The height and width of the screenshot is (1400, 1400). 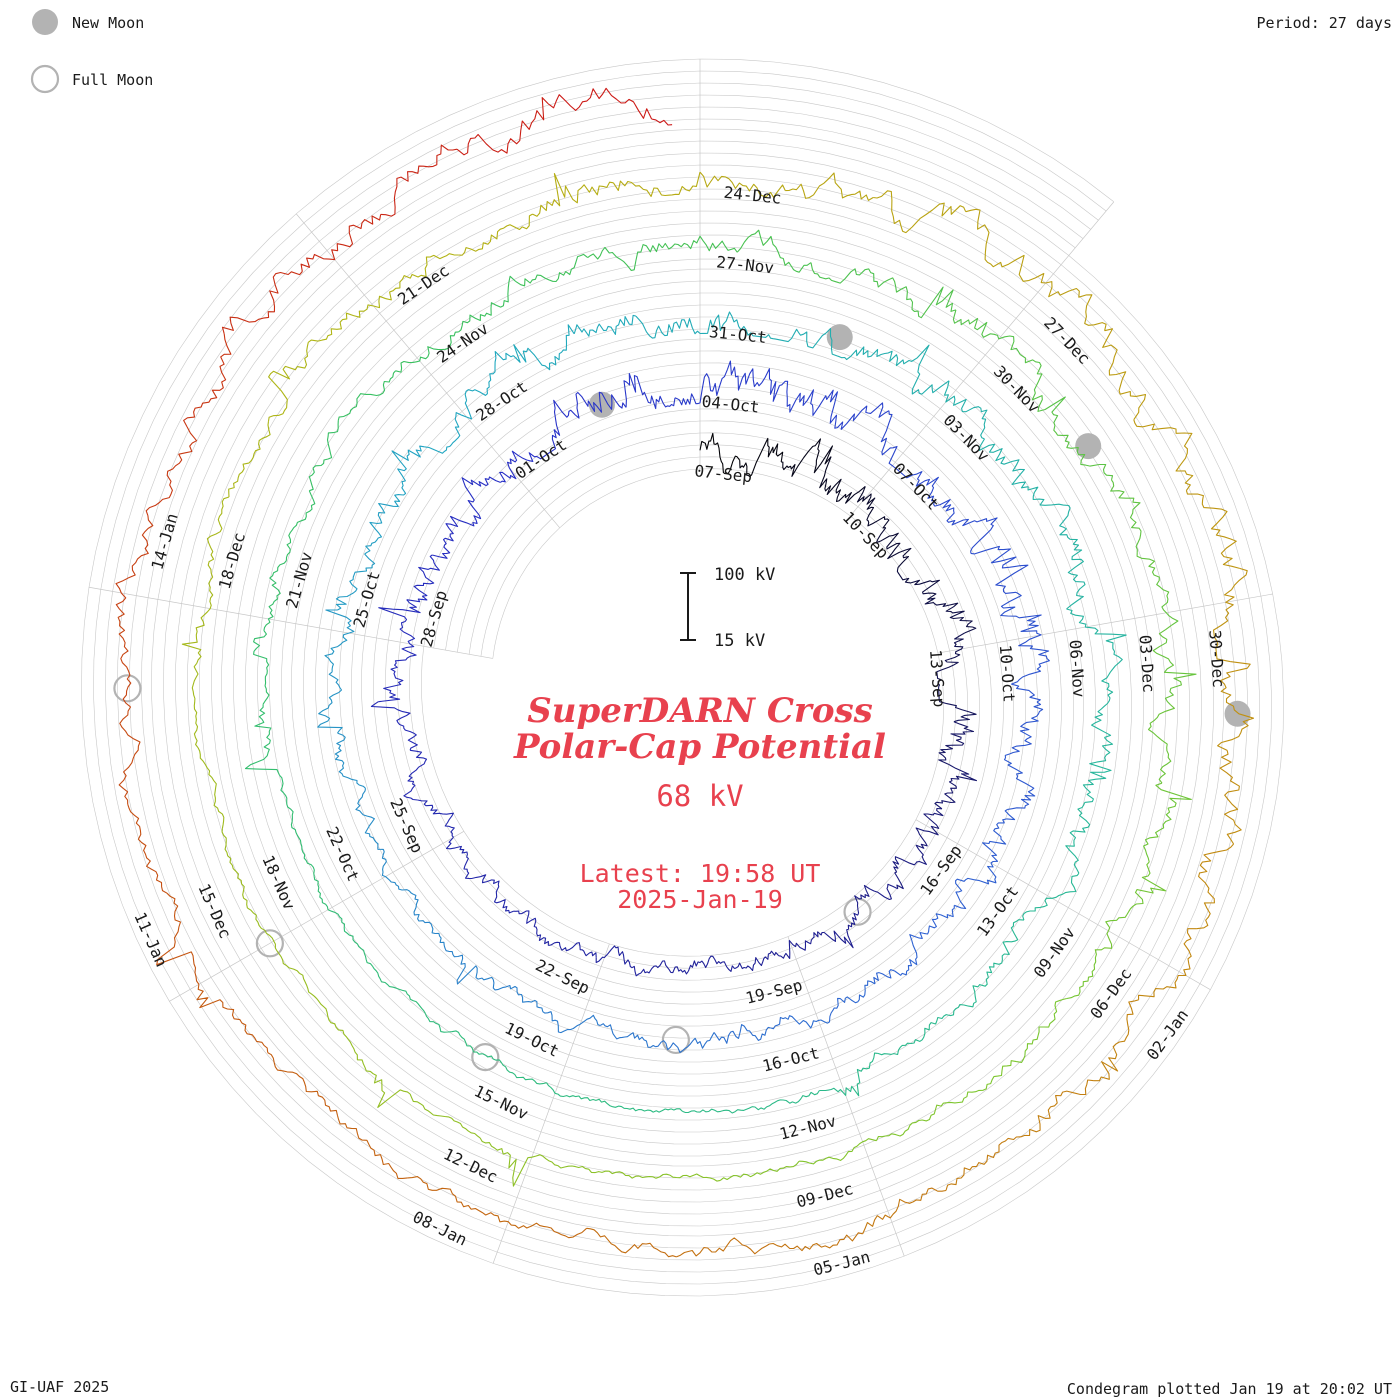 I want to click on new-moon-marker, so click(x=1237, y=713).